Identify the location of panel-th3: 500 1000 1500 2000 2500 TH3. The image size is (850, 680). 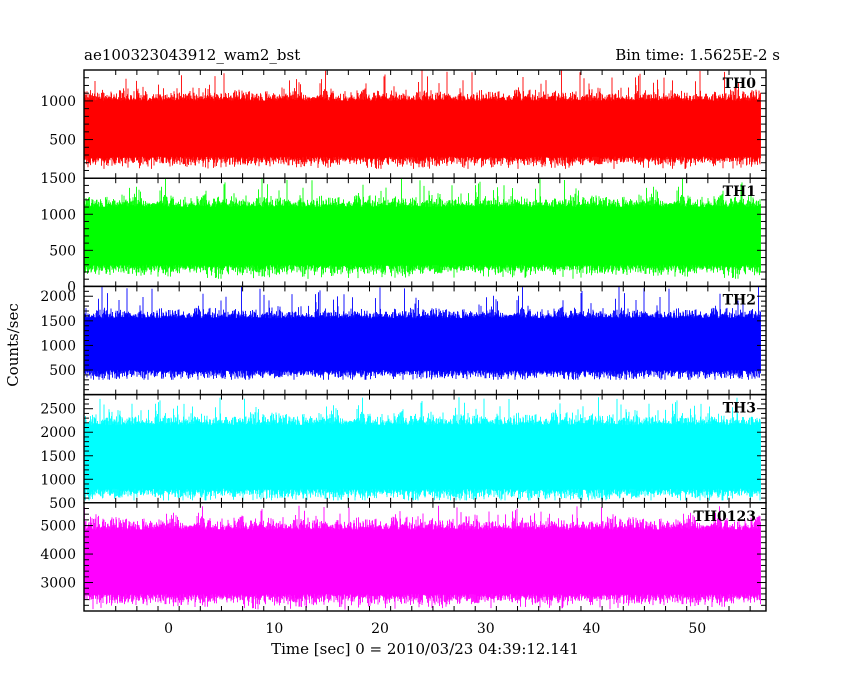
(403, 452).